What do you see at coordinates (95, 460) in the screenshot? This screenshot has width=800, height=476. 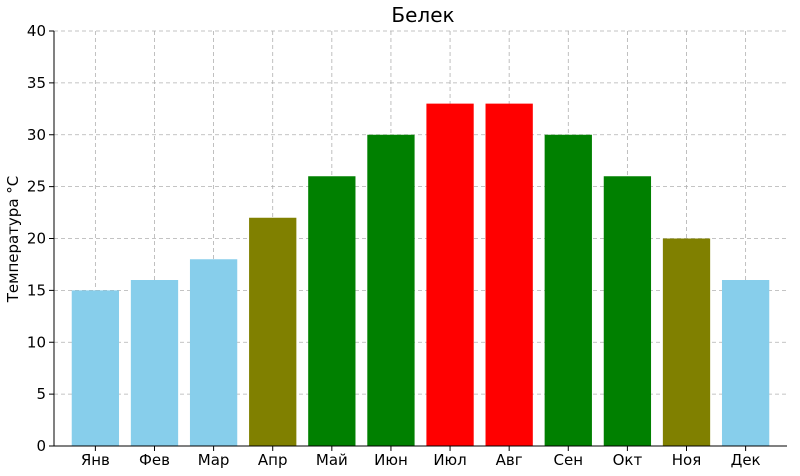 I see `x-tick-label: Янв` at bounding box center [95, 460].